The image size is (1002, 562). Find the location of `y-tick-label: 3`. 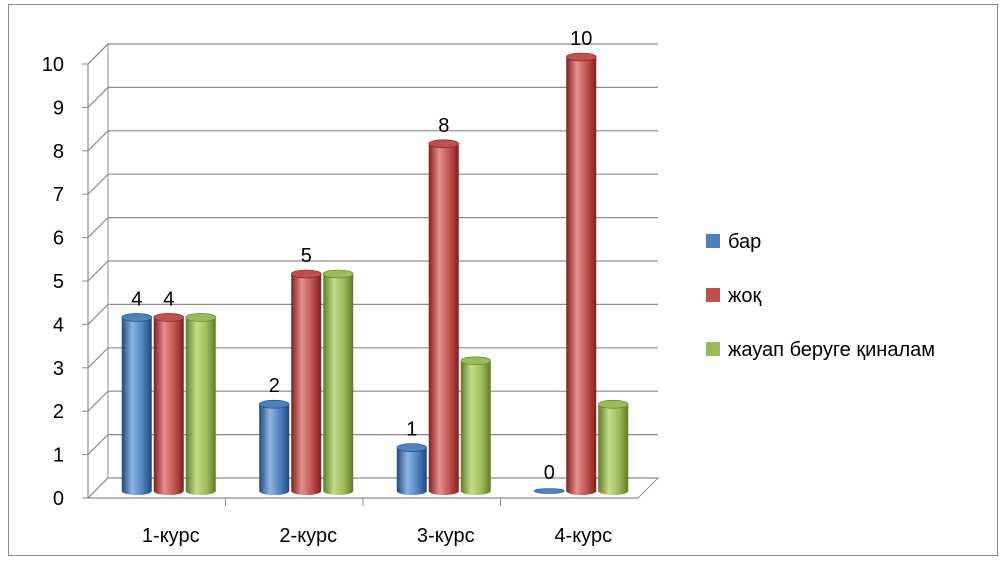

y-tick-label: 3 is located at coordinates (58, 369).